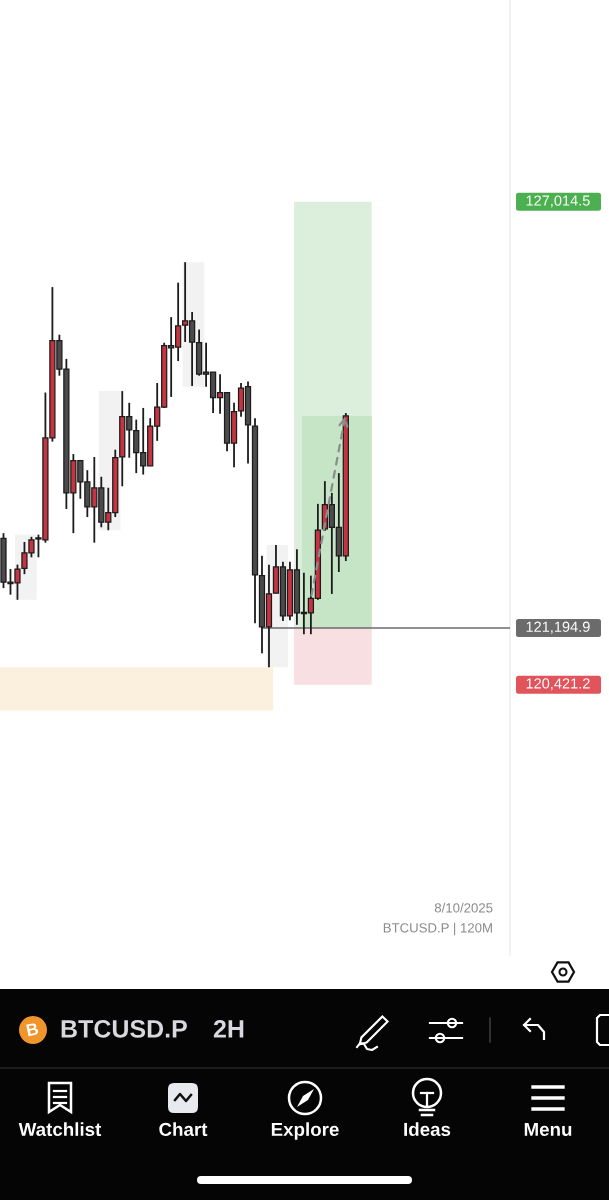 The height and width of the screenshot is (1200, 609). What do you see at coordinates (437, 929) in the screenshot?
I see `annotation: BTCUSD.P | 120M` at bounding box center [437, 929].